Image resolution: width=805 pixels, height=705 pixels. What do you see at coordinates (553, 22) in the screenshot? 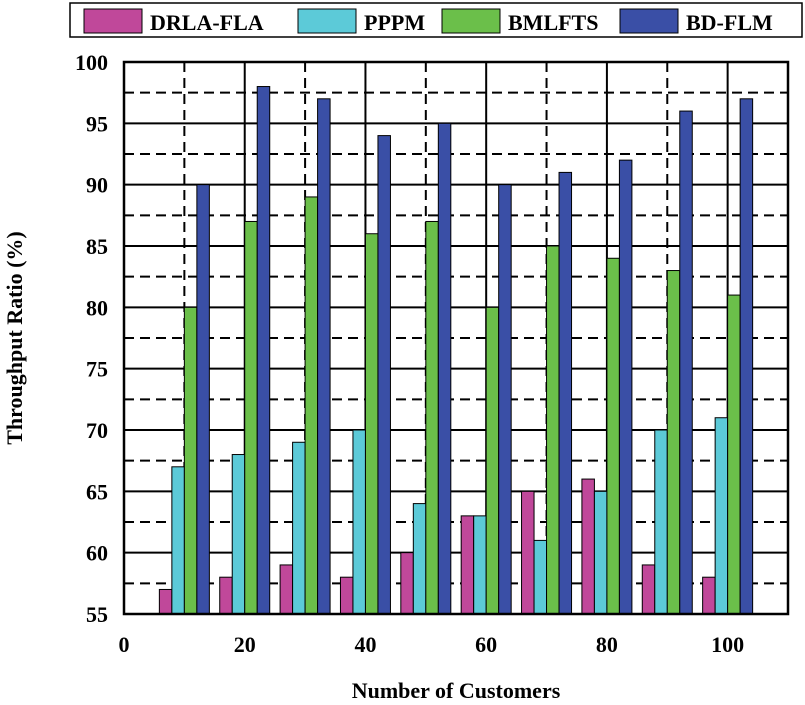
I see `legend-label-bmlfts: BMLFTS` at bounding box center [553, 22].